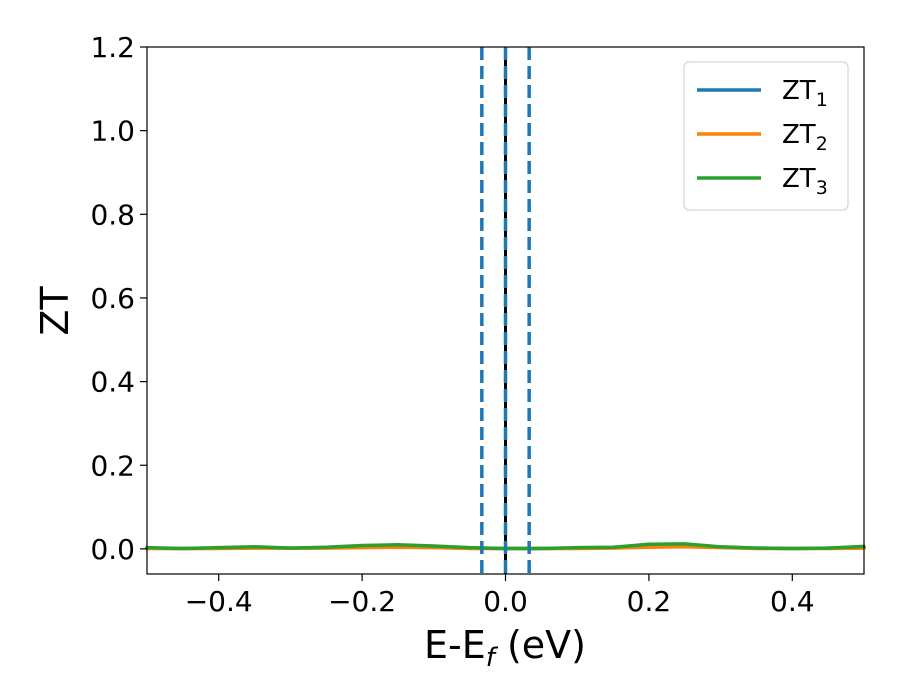 The image size is (900, 700). What do you see at coordinates (112, 465) in the screenshot?
I see `y-tick-label: 0.2` at bounding box center [112, 465].